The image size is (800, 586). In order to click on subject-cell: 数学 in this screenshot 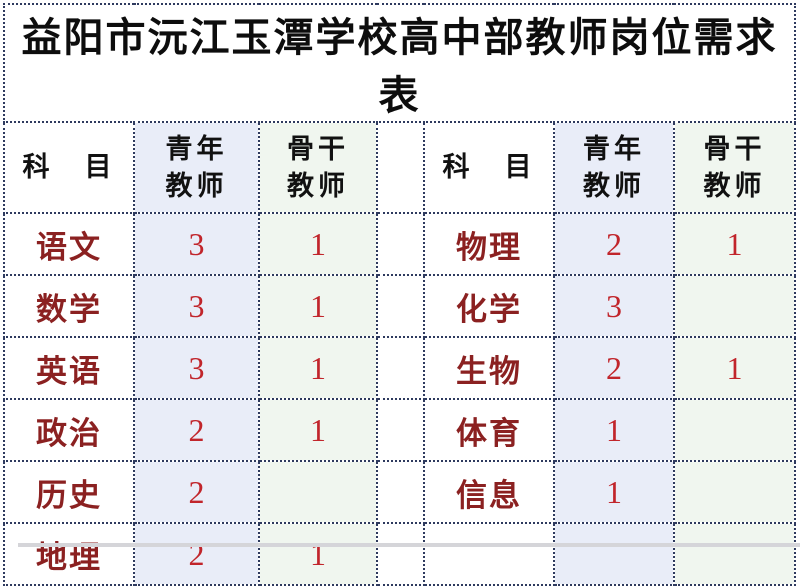, I will do `click(69, 306)`.